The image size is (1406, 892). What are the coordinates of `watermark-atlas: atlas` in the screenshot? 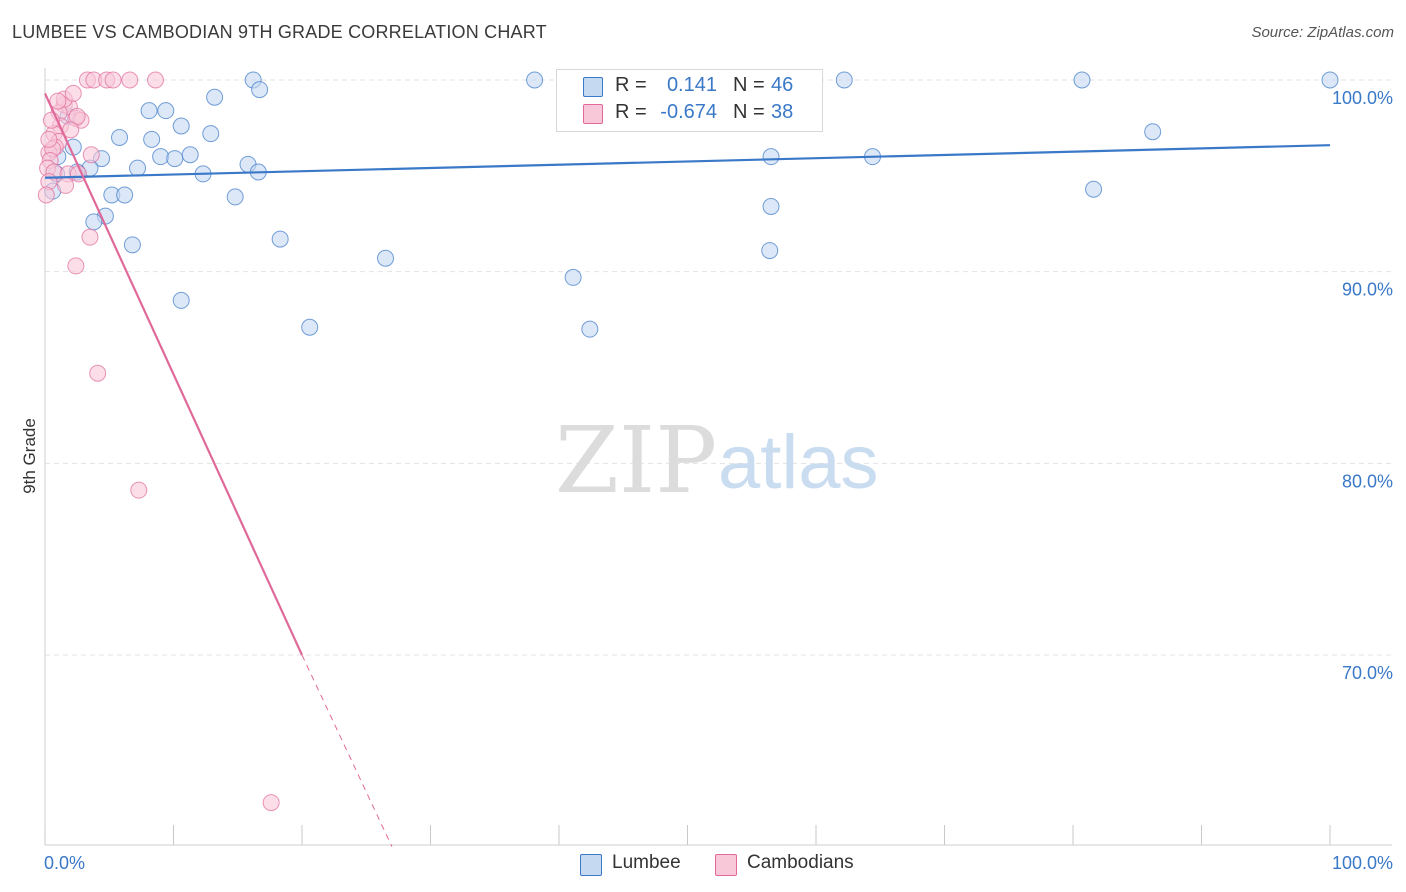 It's located at (798, 462).